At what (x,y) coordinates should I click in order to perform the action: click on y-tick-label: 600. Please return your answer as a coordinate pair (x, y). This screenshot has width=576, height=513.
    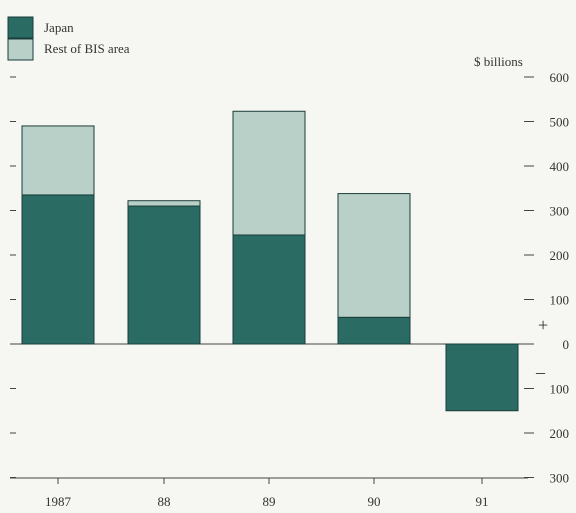
    Looking at the image, I should click on (560, 77).